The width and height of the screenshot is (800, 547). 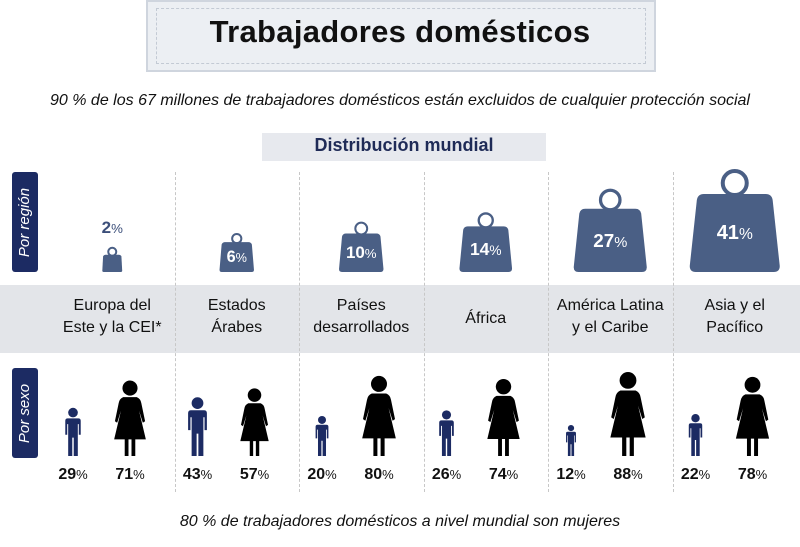 I want to click on women-share-label: 80%, so click(x=379, y=474).